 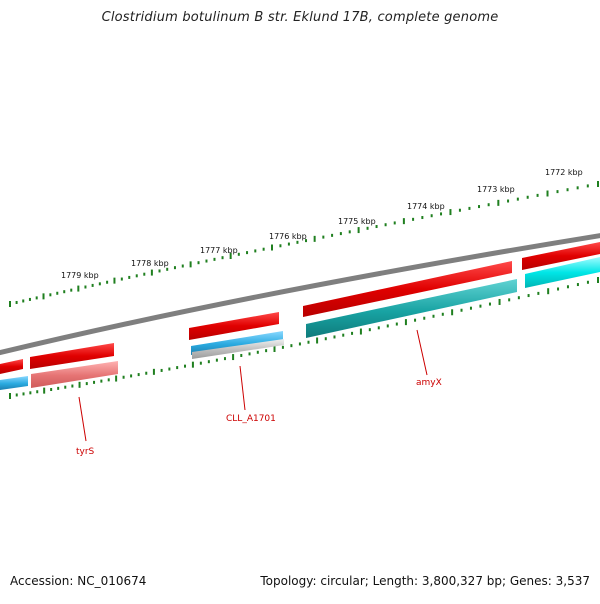 I want to click on tick-label-1779: 1779 kbp, so click(x=80, y=275).